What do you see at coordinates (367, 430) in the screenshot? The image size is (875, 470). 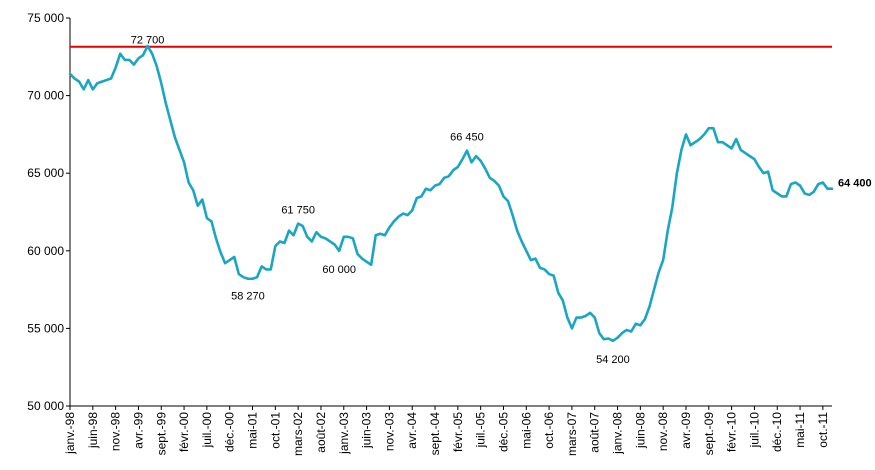 I see `x-tick-label: juin-03` at bounding box center [367, 430].